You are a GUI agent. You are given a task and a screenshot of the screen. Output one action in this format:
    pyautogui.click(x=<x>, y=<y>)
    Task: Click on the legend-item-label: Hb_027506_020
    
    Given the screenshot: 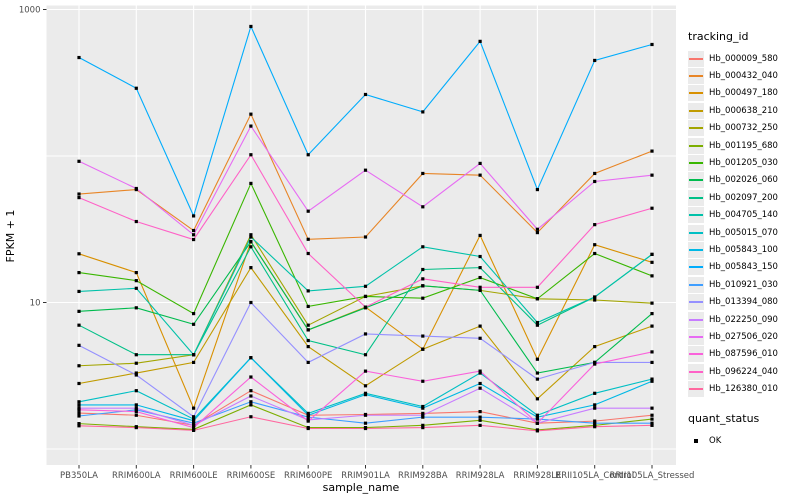 What is the action you would take?
    pyautogui.click(x=743, y=336)
    